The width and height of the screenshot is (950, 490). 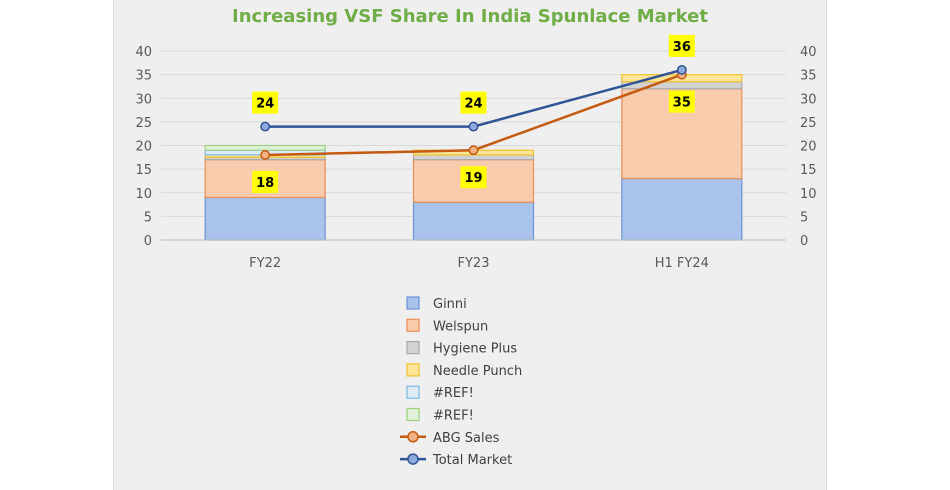 I want to click on label-abg-sales-fy23: 19, so click(x=473, y=178).